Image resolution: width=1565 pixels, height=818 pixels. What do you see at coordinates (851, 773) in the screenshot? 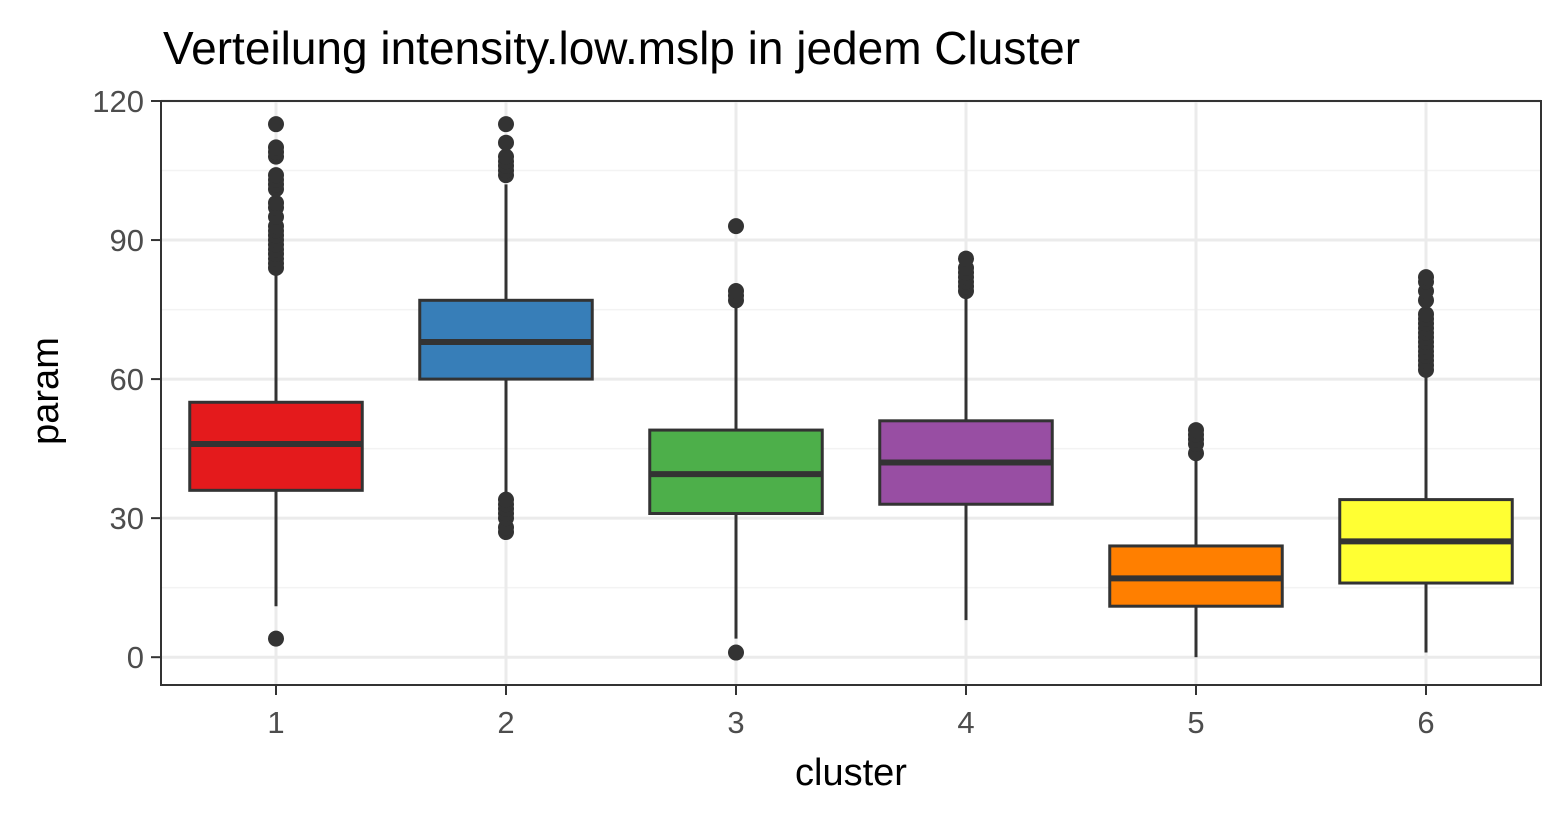
I see `x-axis-title: cluster` at bounding box center [851, 773].